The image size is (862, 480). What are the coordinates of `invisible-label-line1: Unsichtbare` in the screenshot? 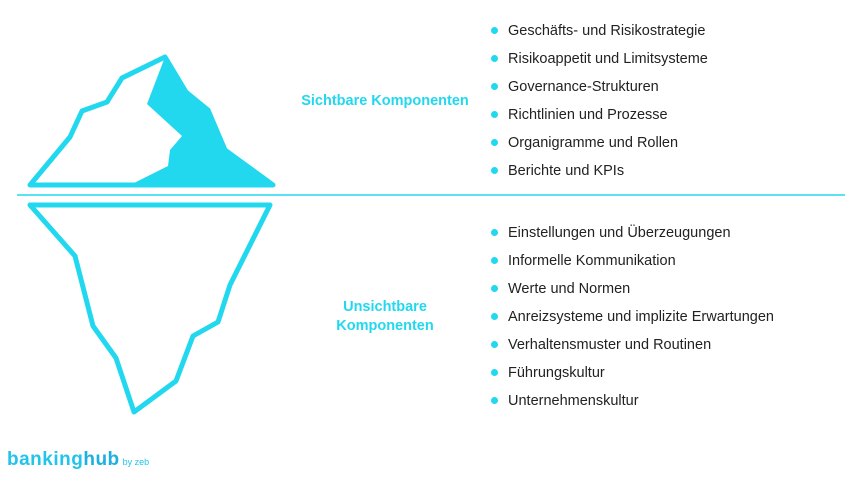 It's located at (385, 307).